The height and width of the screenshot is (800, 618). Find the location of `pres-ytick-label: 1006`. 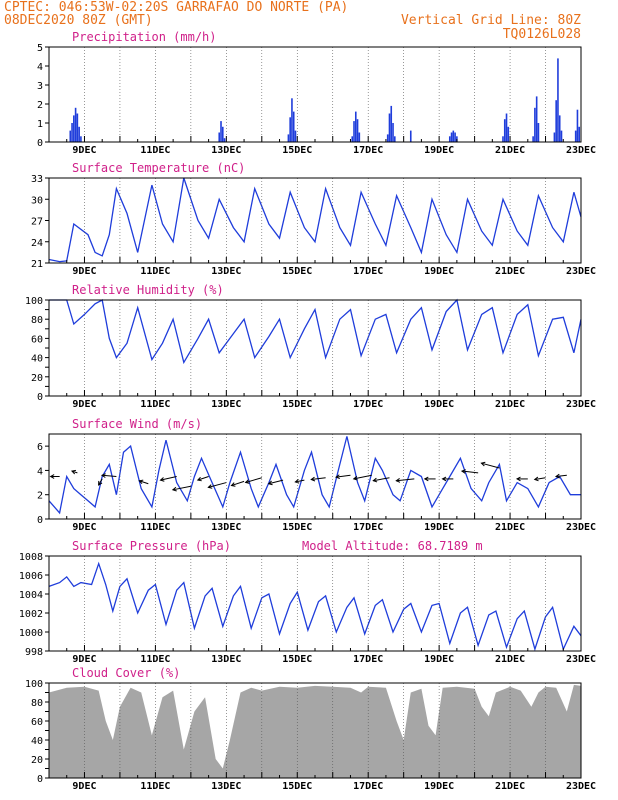

pres-ytick-label: 1006 is located at coordinates (31, 576).